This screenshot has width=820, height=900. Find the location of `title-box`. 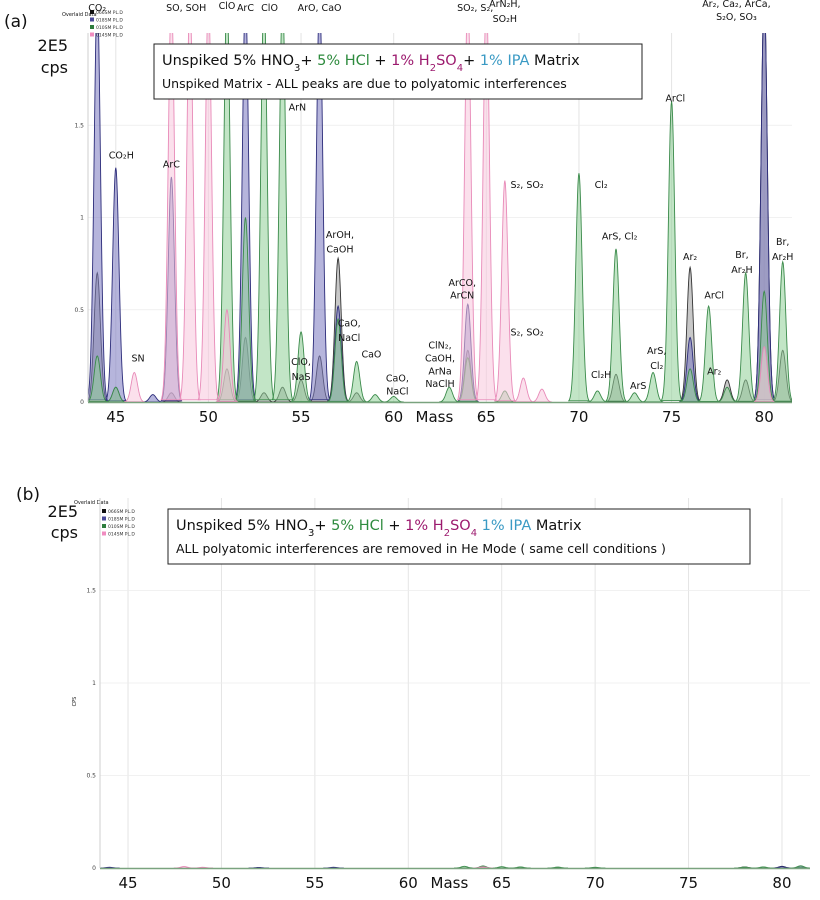

title-box is located at coordinates (398, 71).